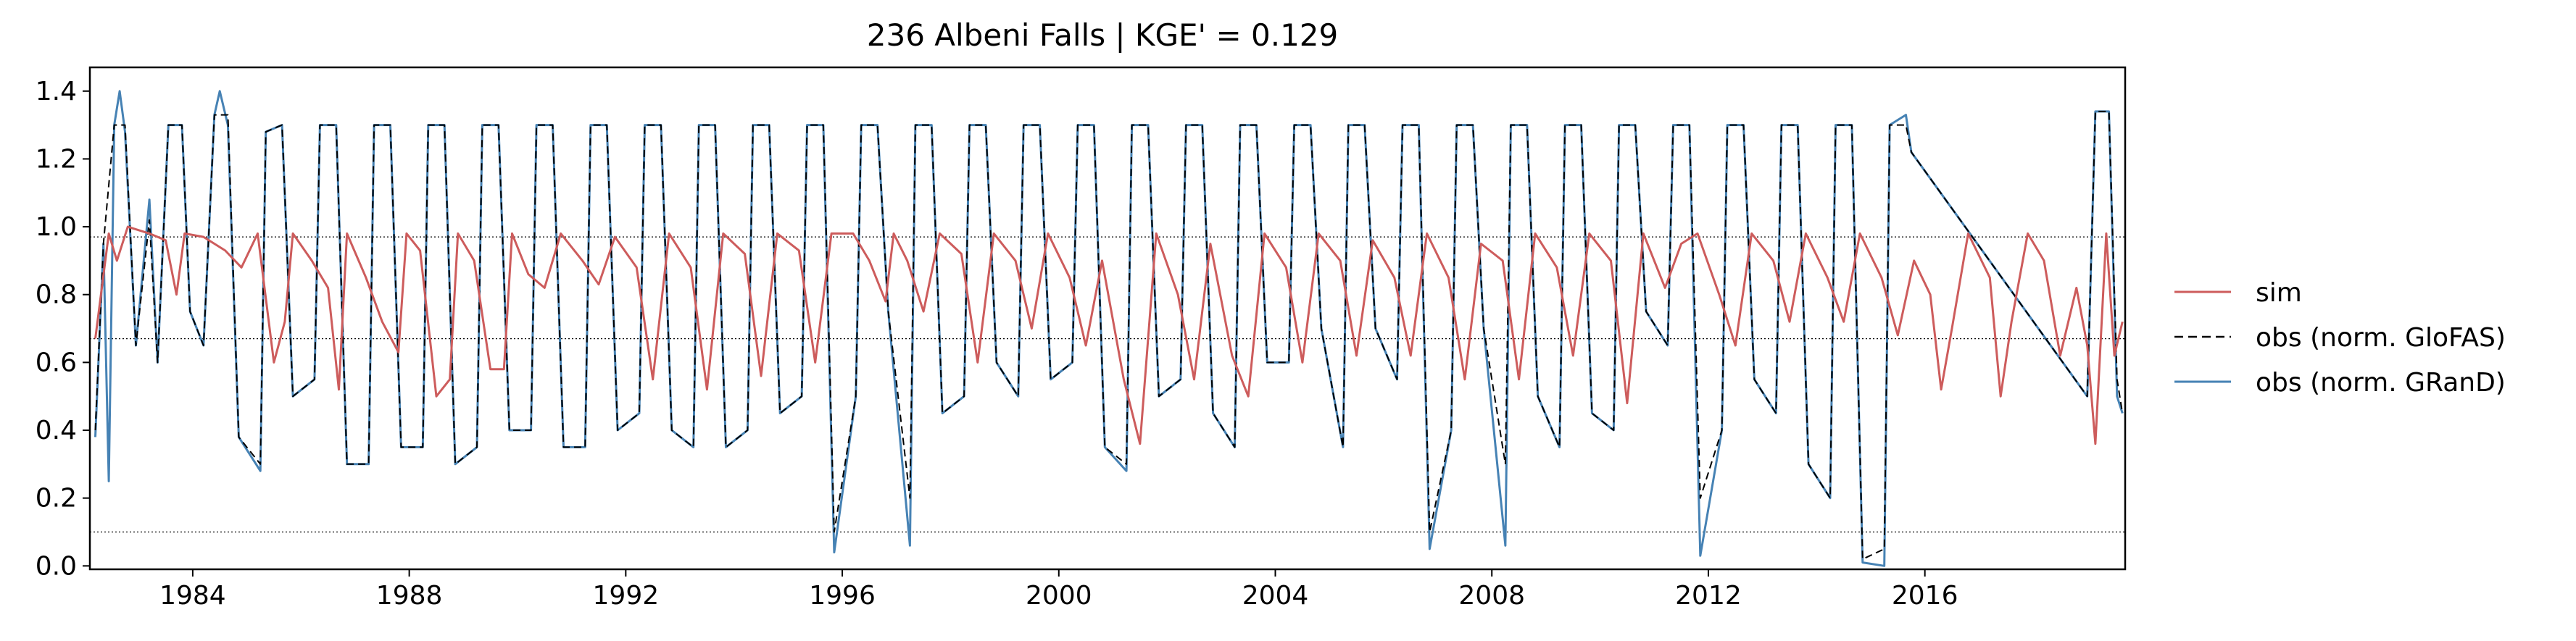  What do you see at coordinates (56, 431) in the screenshot?
I see `y-tick-label: 0.4` at bounding box center [56, 431].